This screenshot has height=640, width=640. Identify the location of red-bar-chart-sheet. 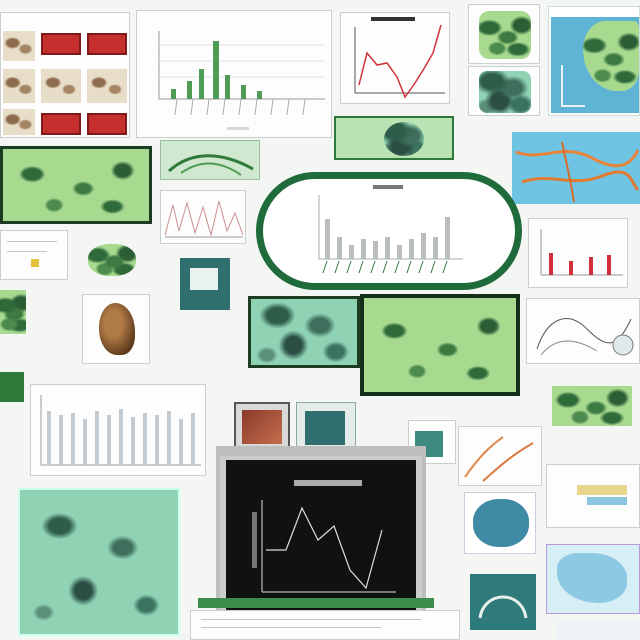
(578, 253).